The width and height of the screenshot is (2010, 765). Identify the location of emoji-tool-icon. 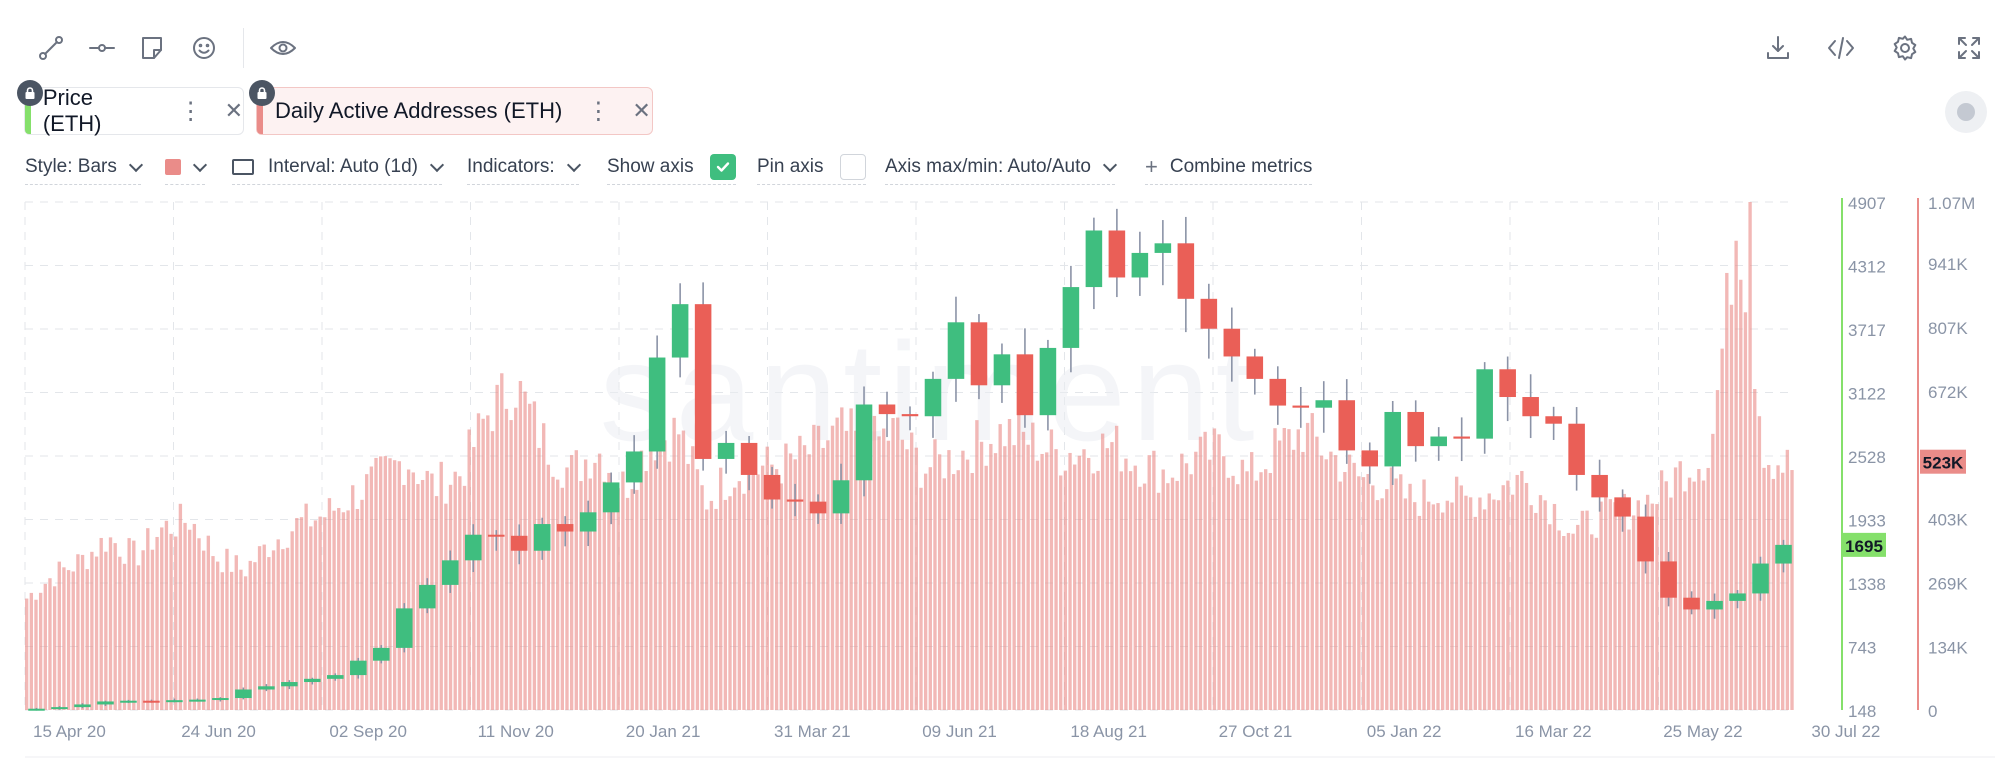
(204, 48).